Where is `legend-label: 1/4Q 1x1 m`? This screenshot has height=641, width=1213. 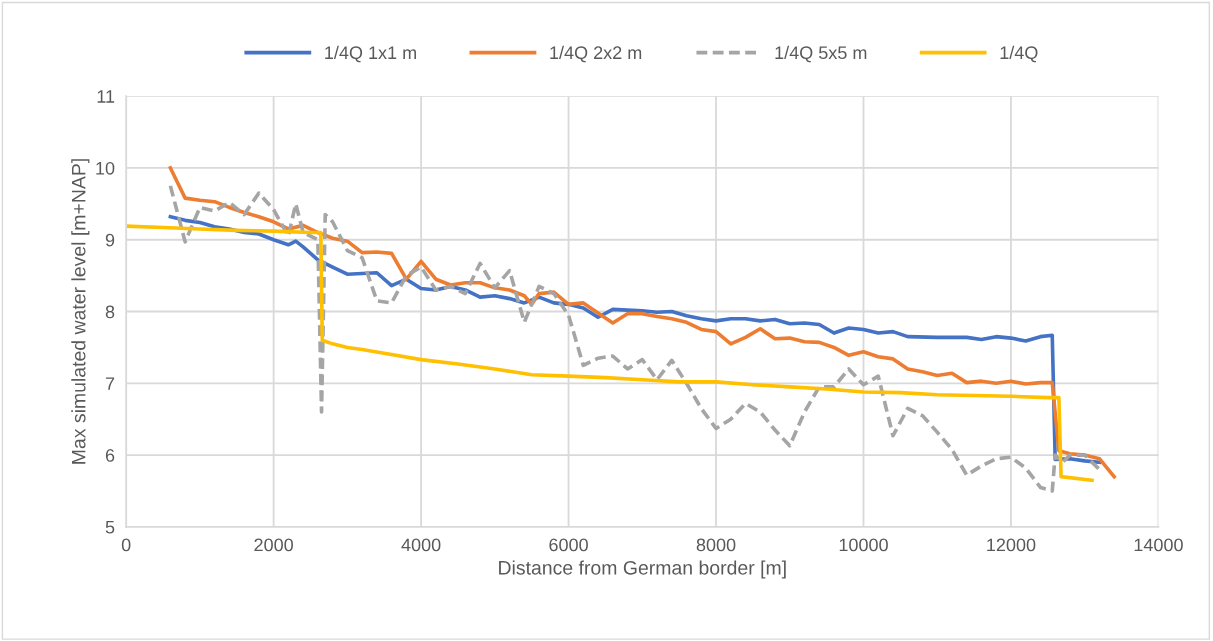 legend-label: 1/4Q 1x1 m is located at coordinates (370, 54).